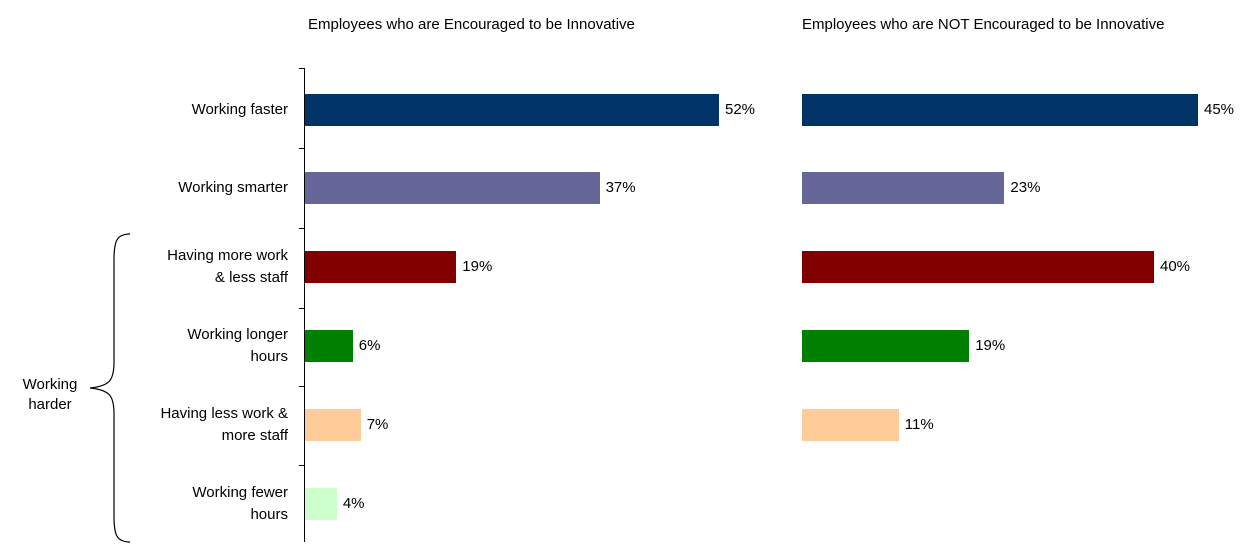 This screenshot has width=1246, height=544. I want to click on category-label-2: Working smarter, so click(203, 188).